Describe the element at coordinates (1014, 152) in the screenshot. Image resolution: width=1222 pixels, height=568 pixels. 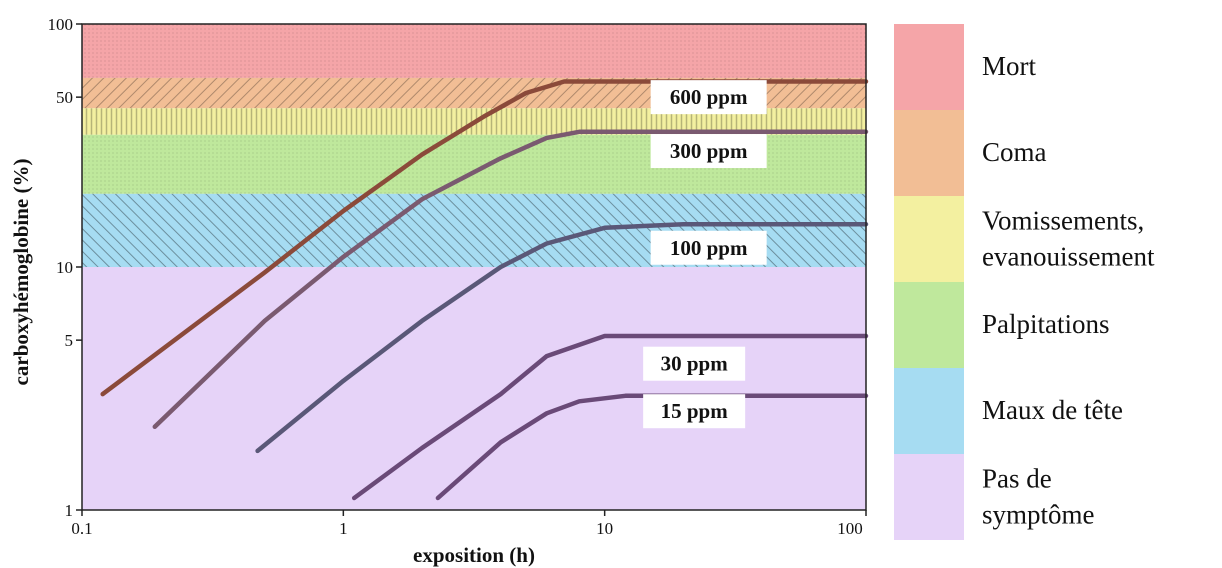
I see `legend-label: Coma` at that location.